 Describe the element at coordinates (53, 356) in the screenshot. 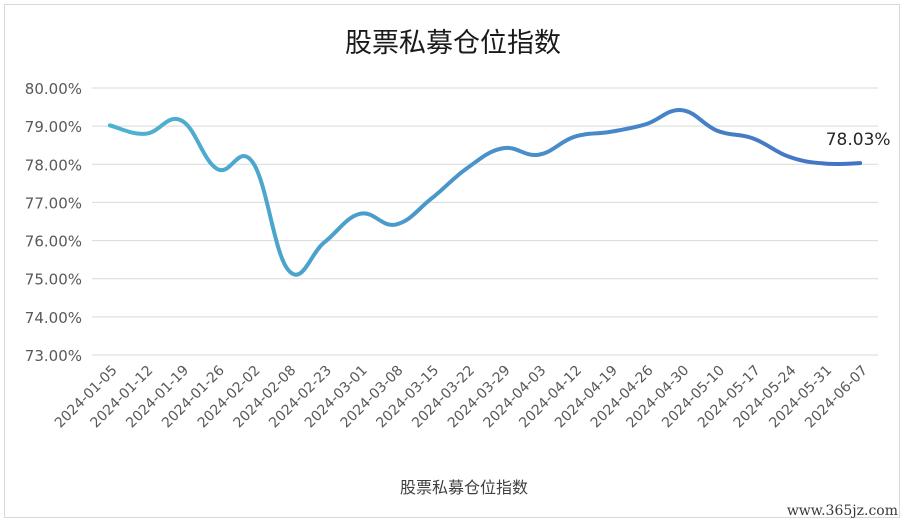

I see `y-tick-label: 73.00%` at that location.